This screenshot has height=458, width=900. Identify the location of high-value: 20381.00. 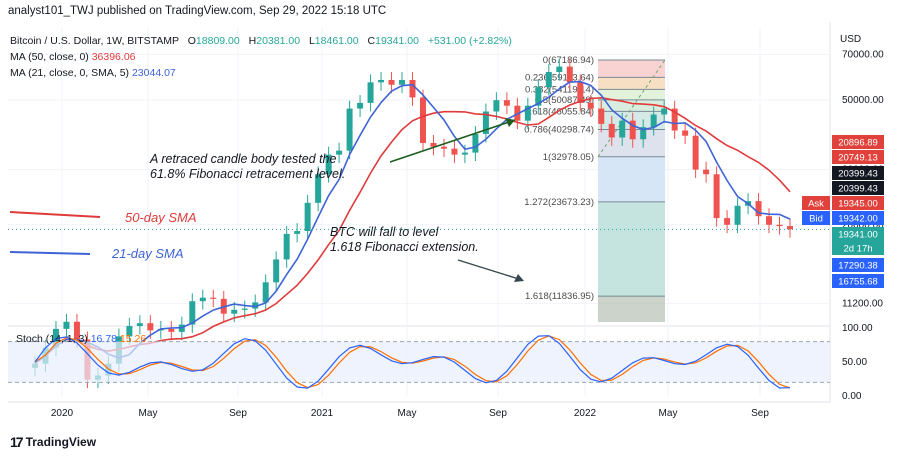
(278, 41).